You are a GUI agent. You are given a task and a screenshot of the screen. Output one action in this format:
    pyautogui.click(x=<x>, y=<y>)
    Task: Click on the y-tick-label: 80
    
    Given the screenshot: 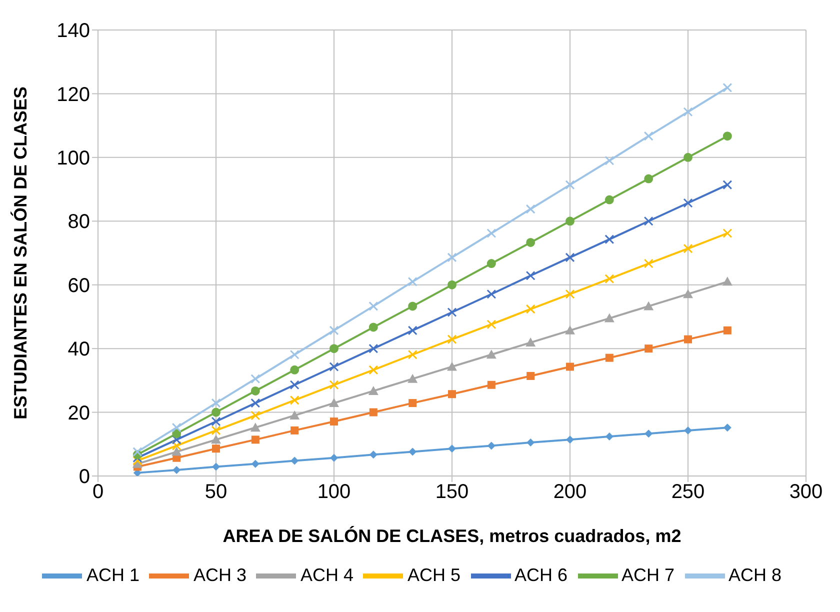 What is the action you would take?
    pyautogui.click(x=79, y=222)
    